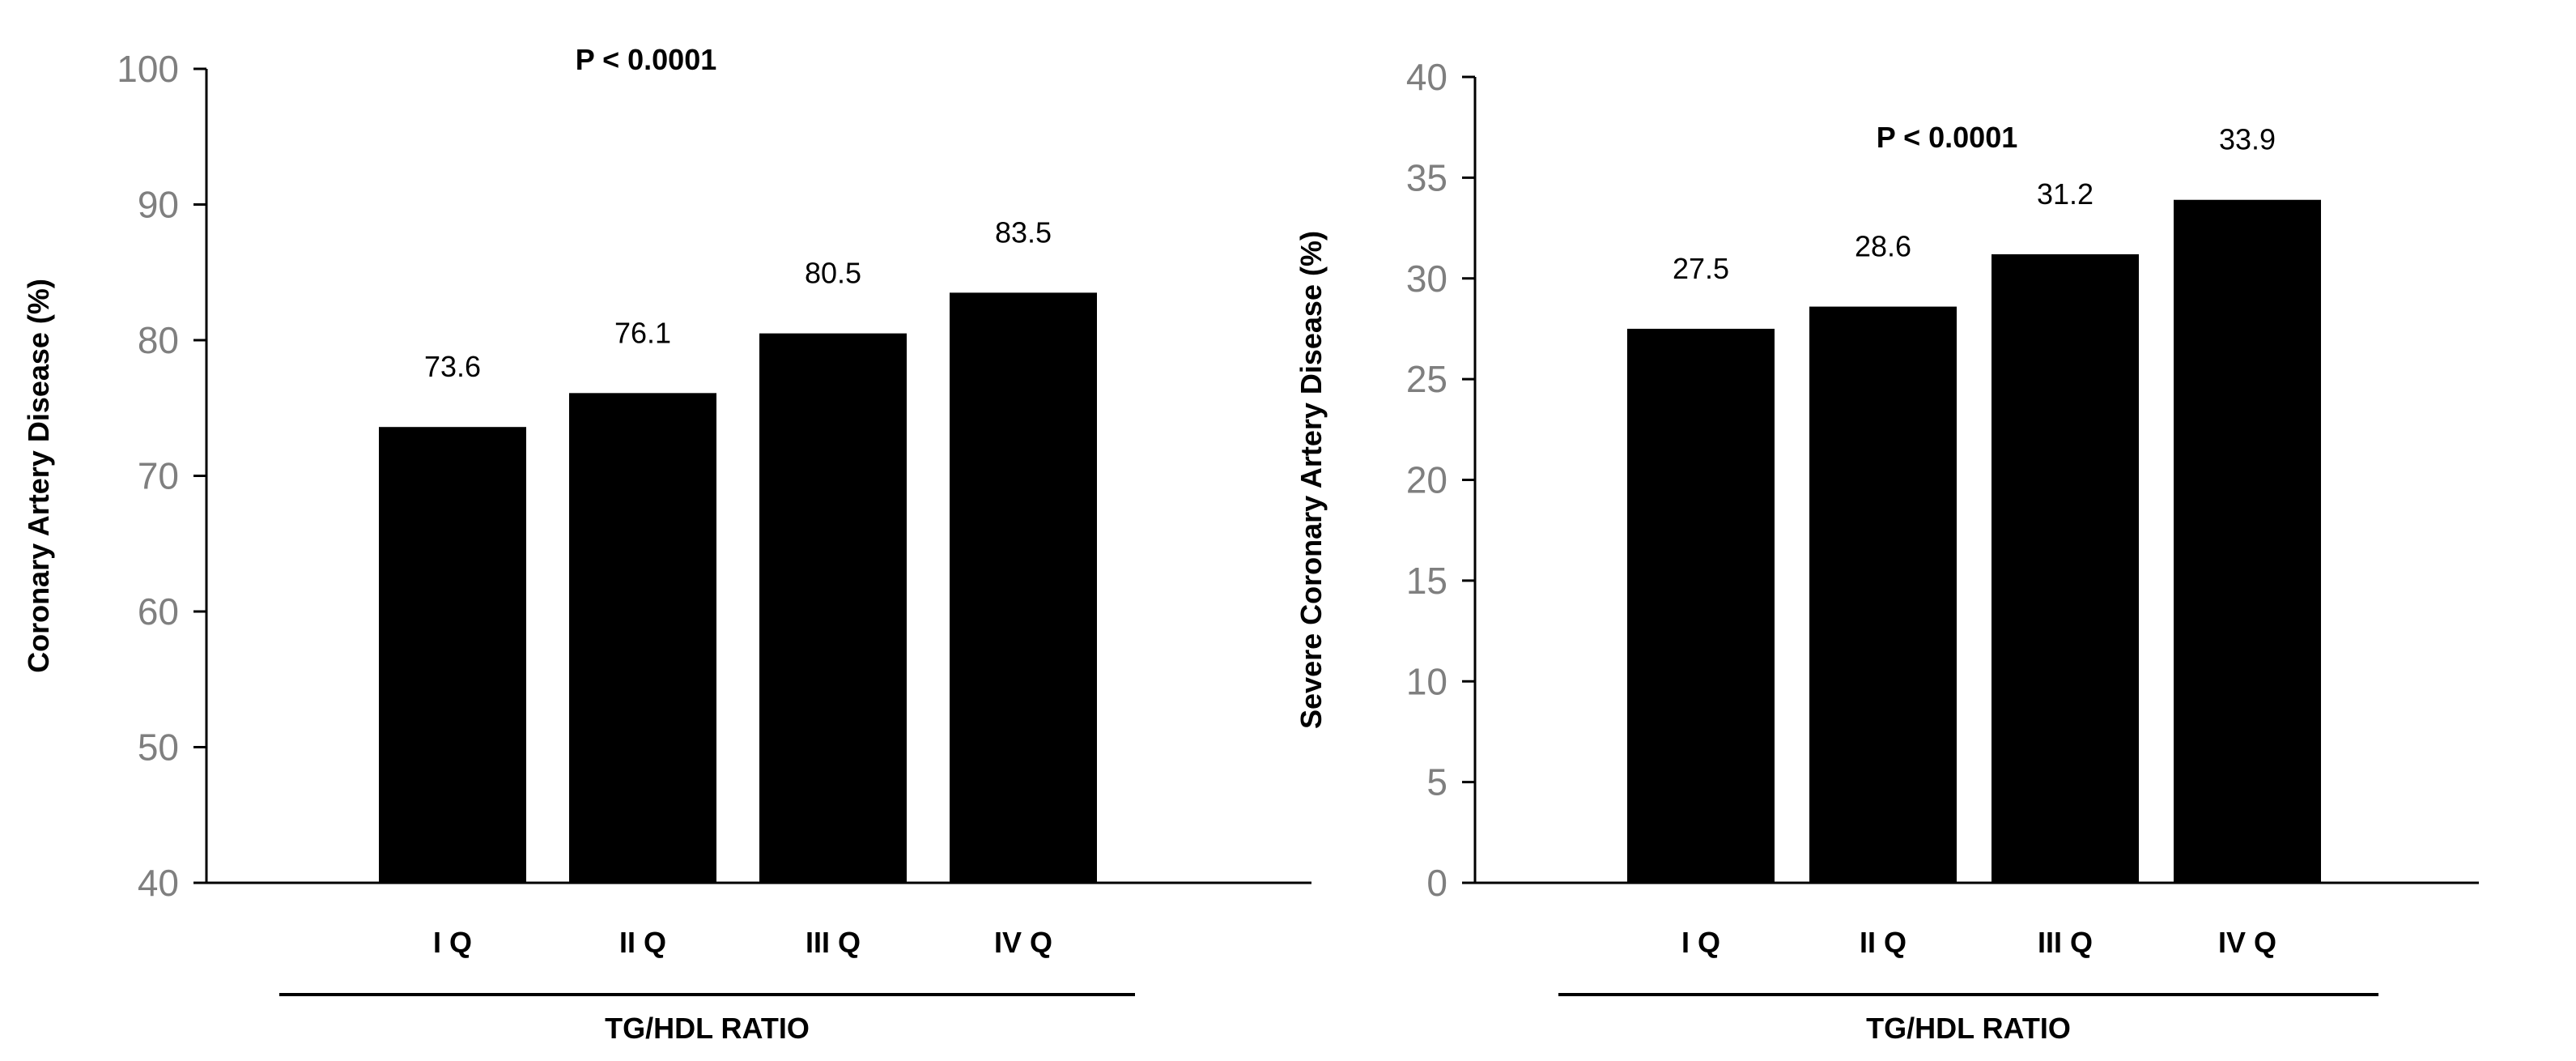 The width and height of the screenshot is (2576, 1061). I want to click on y-axis-title: Severe Coronary Artery Disease (%), so click(1311, 480).